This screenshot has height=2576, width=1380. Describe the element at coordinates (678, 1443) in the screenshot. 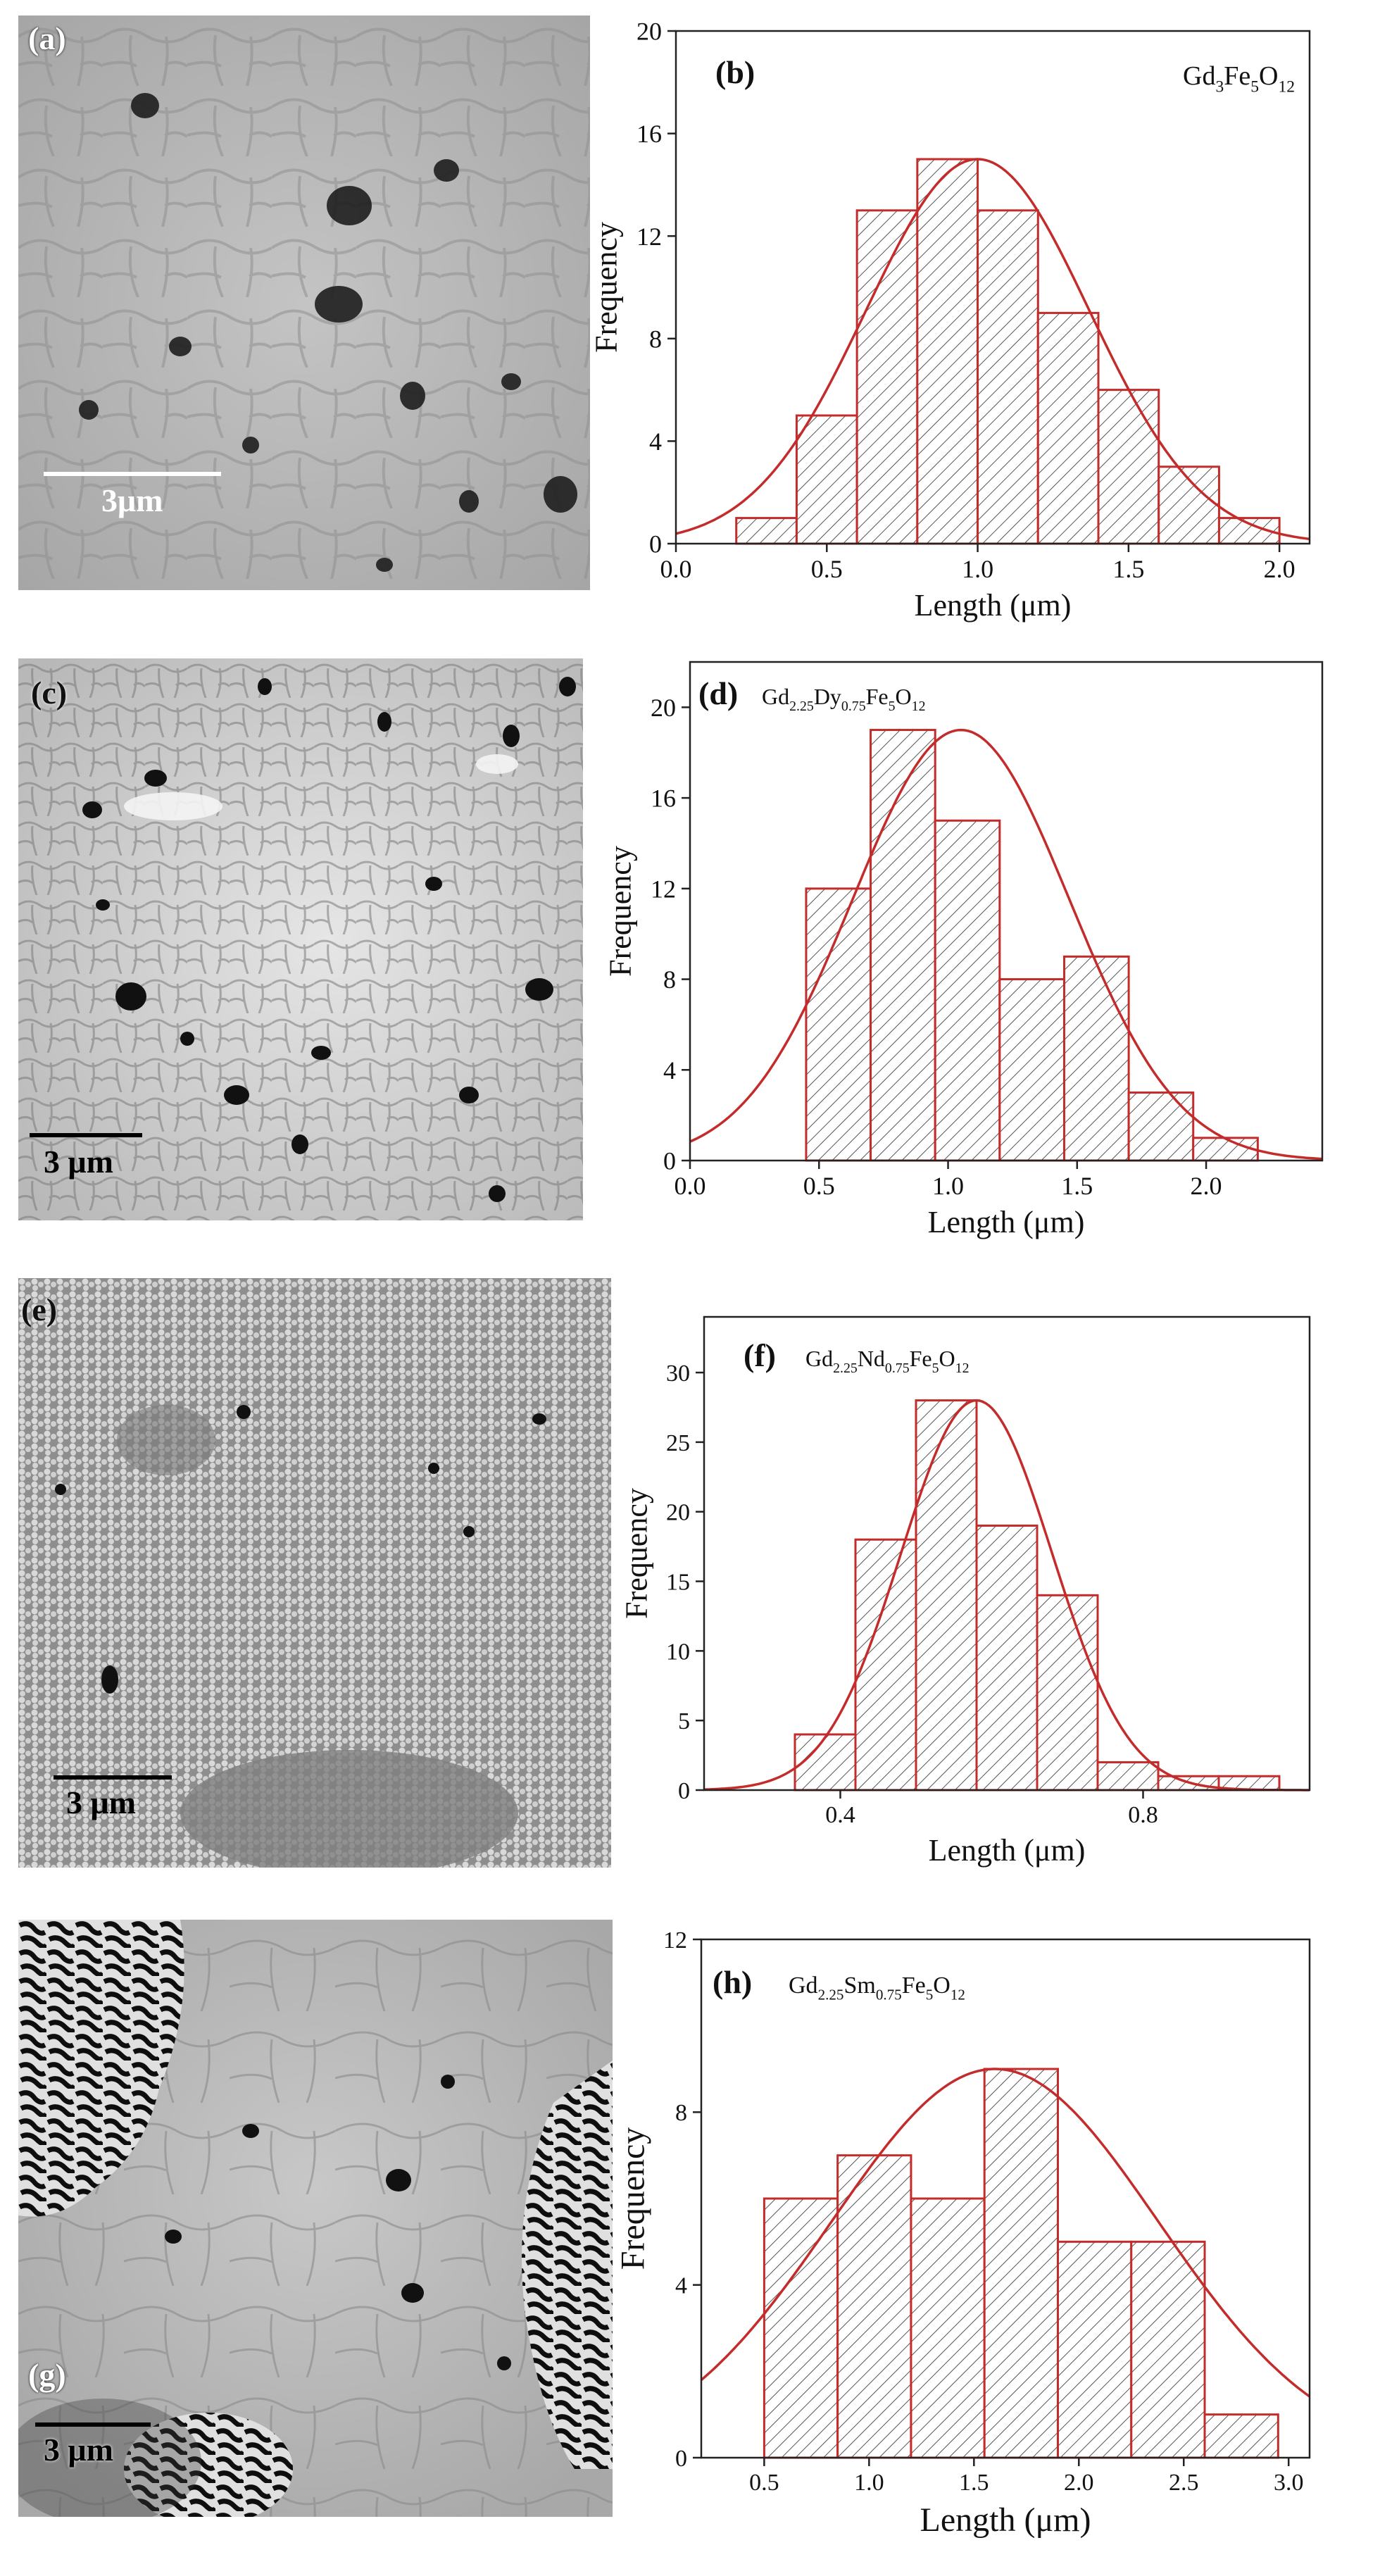

I see `y-tick-label: 25` at that location.